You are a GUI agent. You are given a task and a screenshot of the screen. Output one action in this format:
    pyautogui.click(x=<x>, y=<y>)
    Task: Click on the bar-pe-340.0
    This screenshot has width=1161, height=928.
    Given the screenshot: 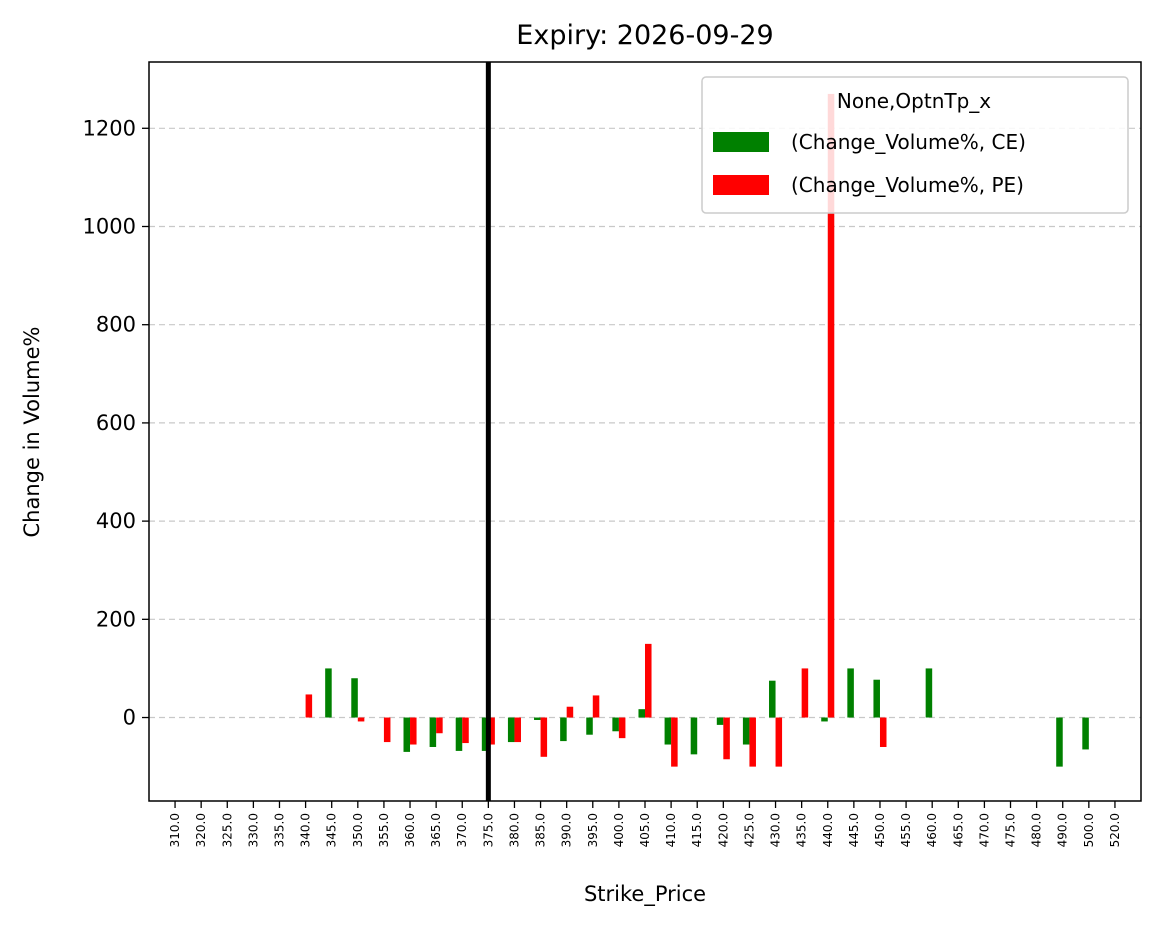 What is the action you would take?
    pyautogui.click(x=309, y=706)
    